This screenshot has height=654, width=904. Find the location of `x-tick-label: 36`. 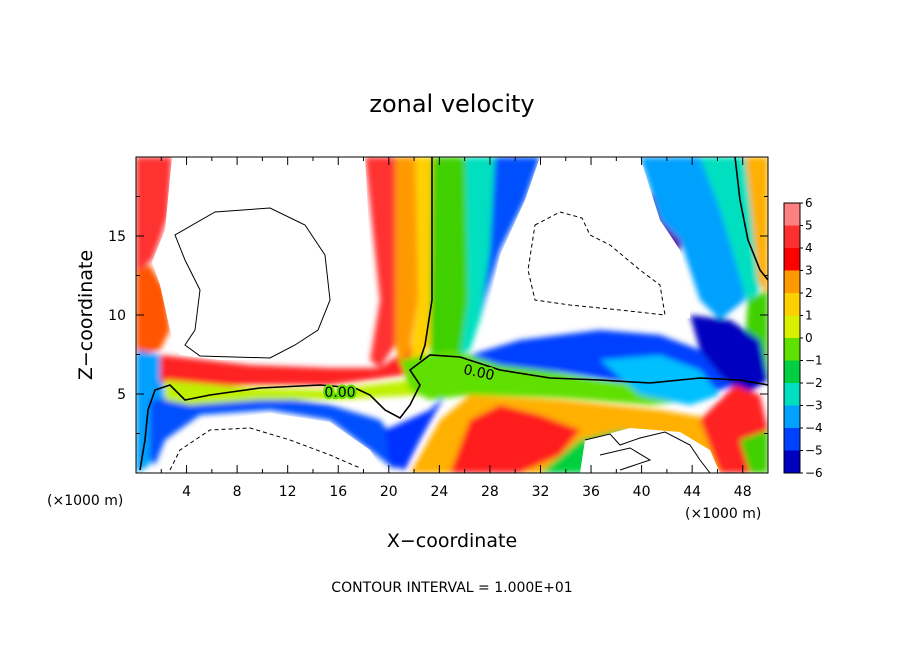

x-tick-label: 36 is located at coordinates (591, 492).